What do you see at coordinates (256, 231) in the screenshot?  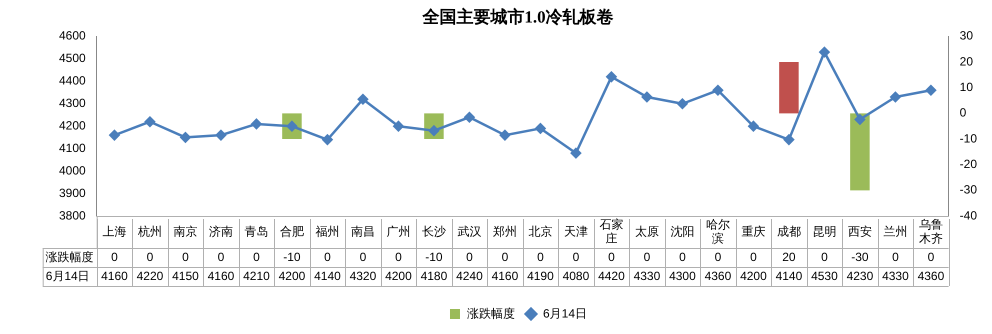 I see `x-tick-label: 青岛` at bounding box center [256, 231].